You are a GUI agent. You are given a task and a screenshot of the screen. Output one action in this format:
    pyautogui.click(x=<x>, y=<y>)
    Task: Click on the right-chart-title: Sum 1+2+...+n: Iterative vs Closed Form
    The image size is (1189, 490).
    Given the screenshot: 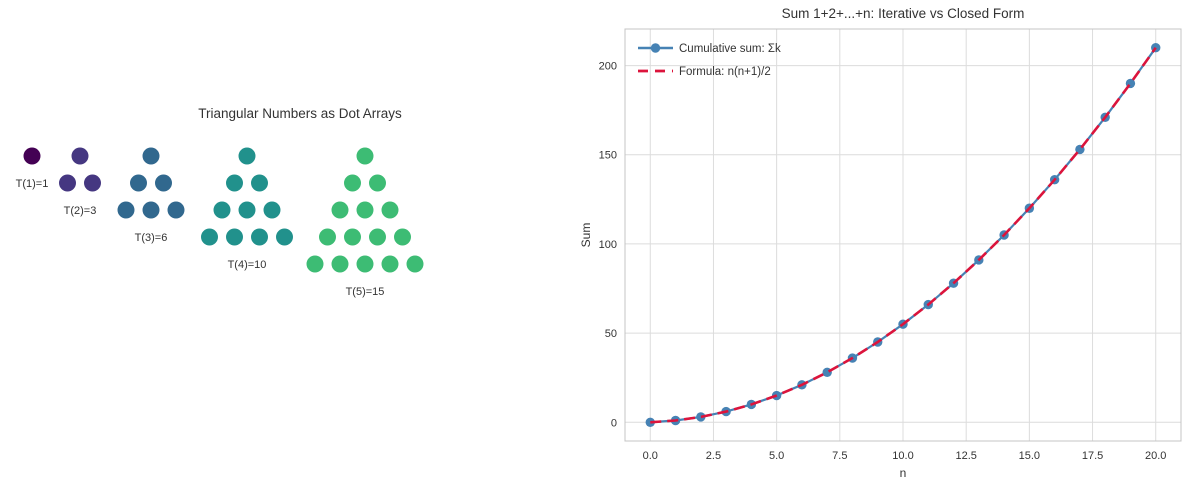 What is the action you would take?
    pyautogui.click(x=903, y=13)
    